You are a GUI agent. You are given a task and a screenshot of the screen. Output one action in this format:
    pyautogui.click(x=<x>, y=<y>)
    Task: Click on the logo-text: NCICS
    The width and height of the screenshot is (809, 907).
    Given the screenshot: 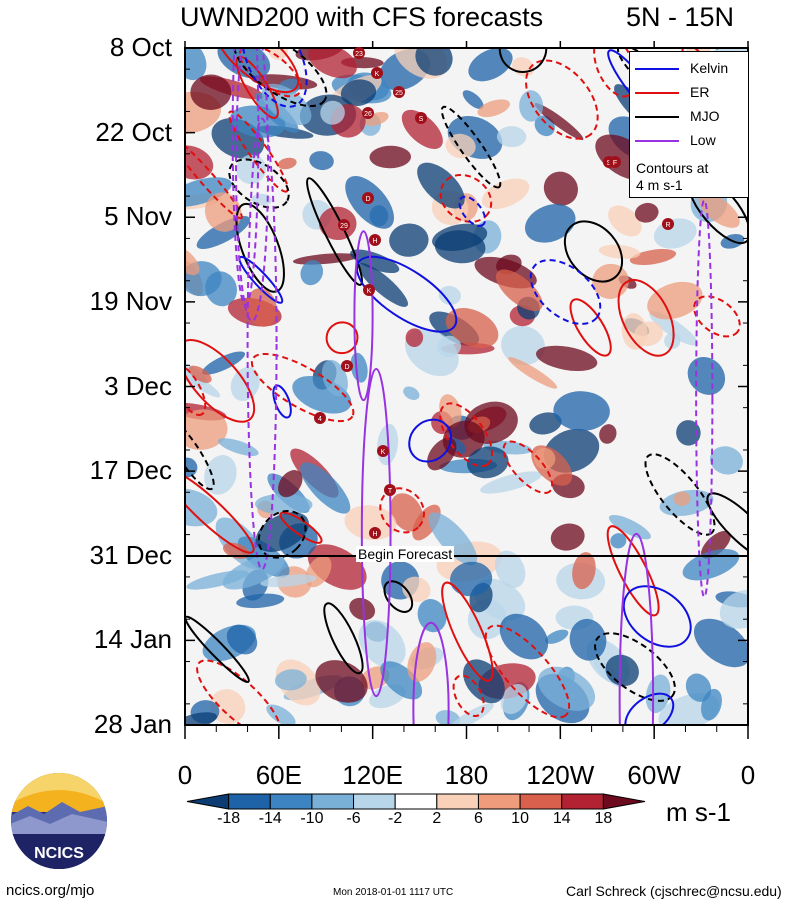 What is the action you would take?
    pyautogui.click(x=59, y=853)
    